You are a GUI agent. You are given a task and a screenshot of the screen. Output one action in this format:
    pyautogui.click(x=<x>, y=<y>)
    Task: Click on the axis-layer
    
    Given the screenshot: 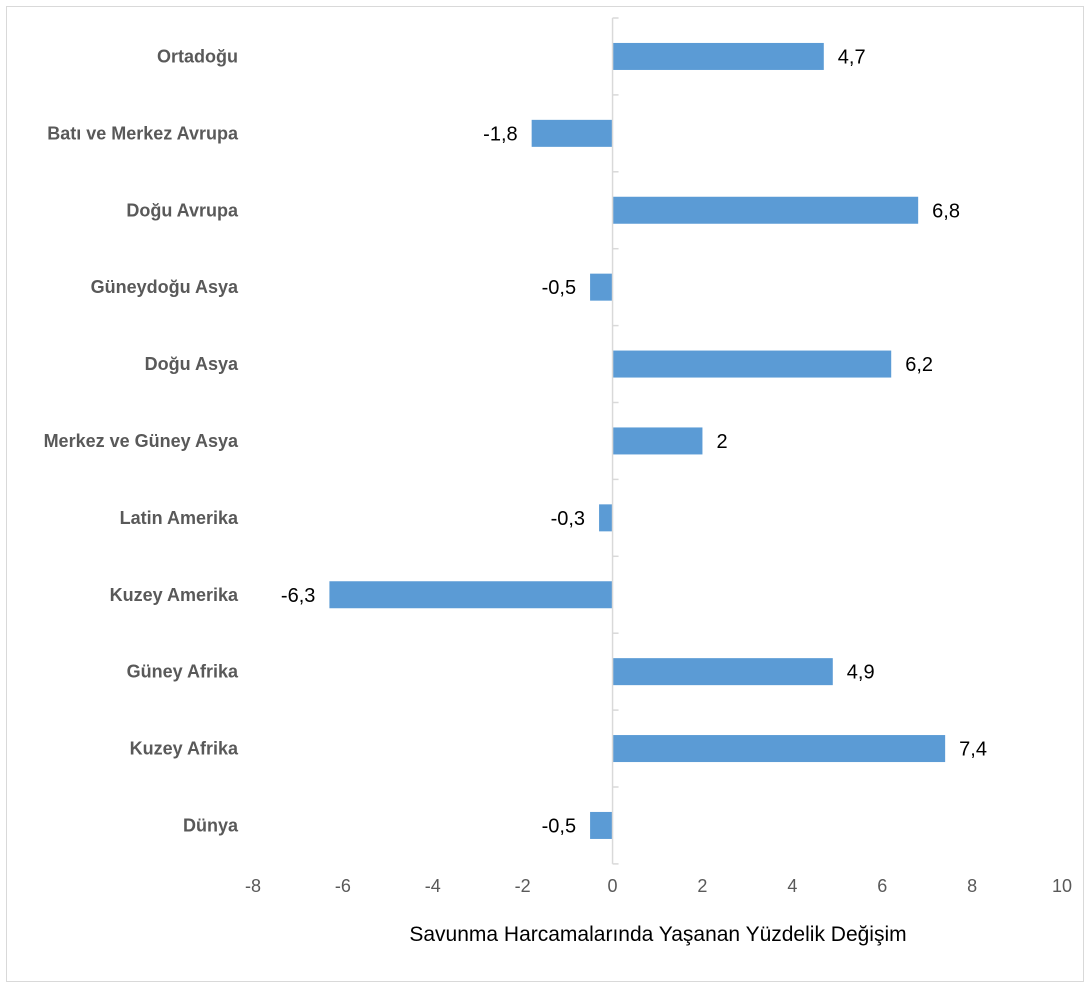 What is the action you would take?
    pyautogui.click(x=615, y=441)
    